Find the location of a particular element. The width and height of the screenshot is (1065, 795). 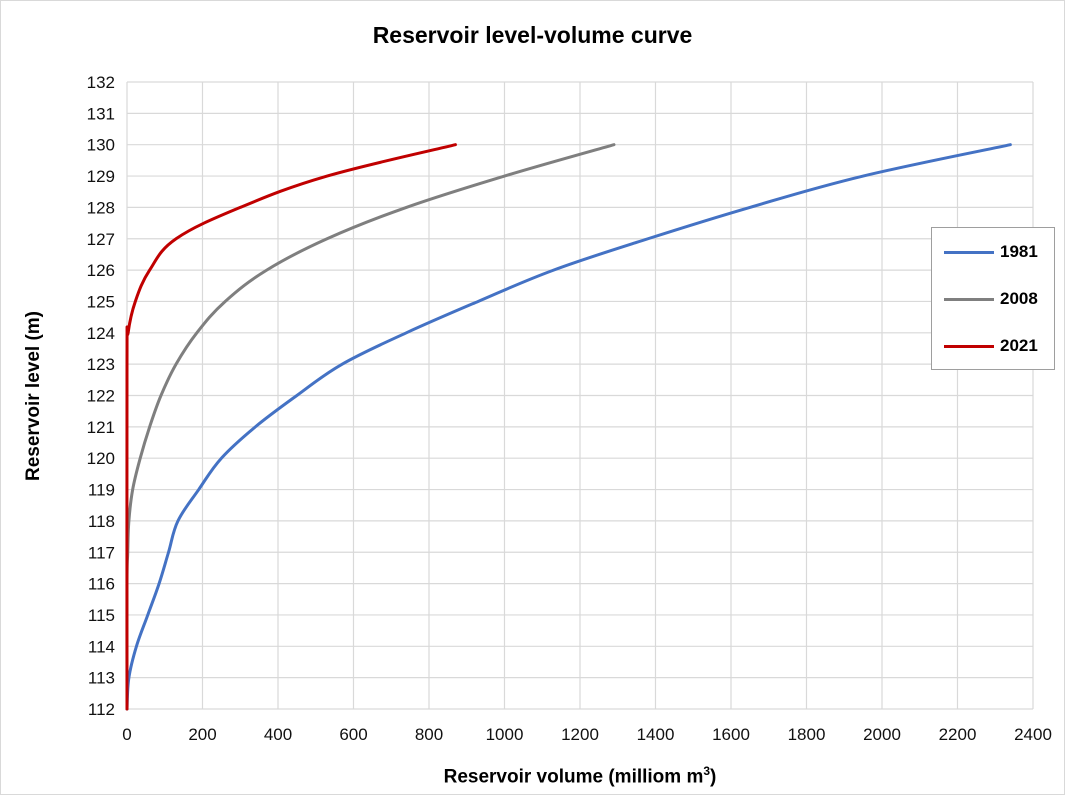

legend-label-2008: 2008 is located at coordinates (1019, 298).